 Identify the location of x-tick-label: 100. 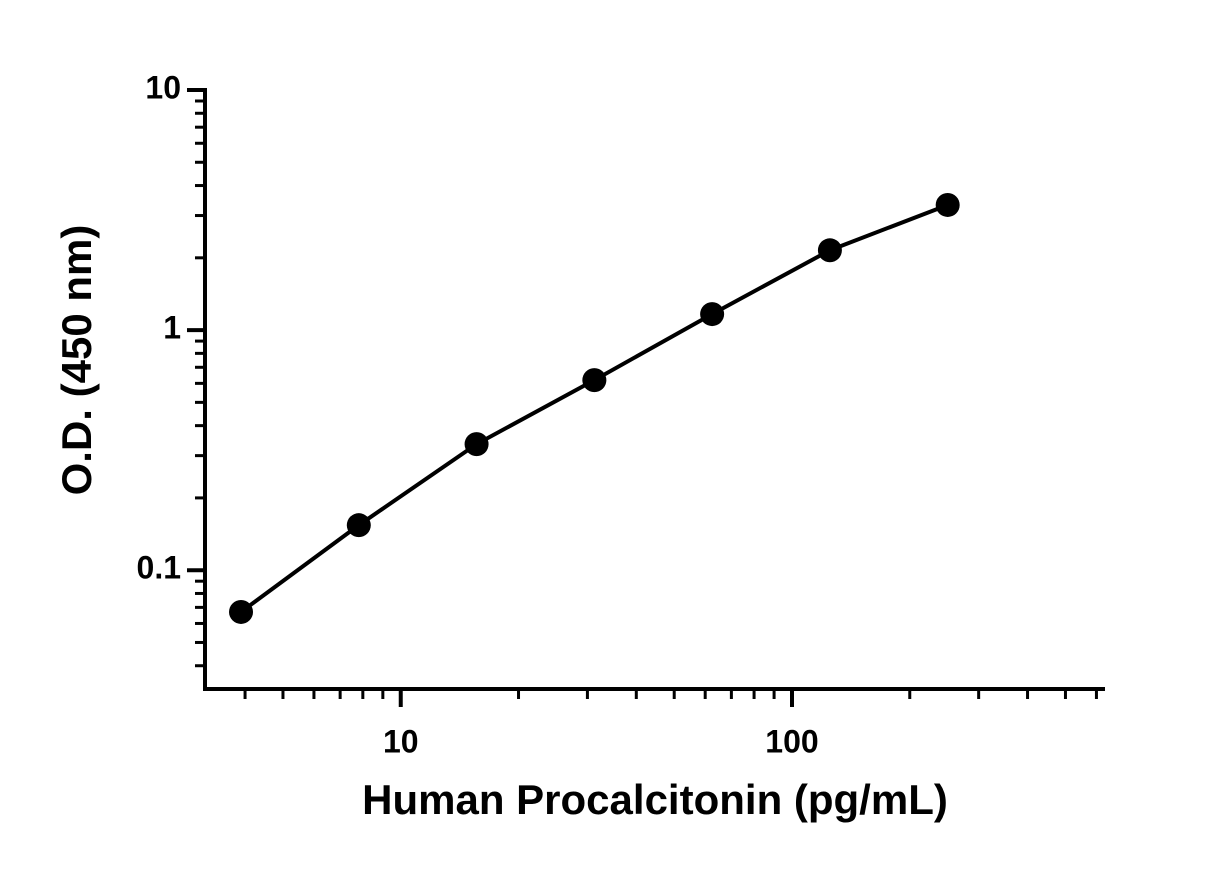
(791, 741).